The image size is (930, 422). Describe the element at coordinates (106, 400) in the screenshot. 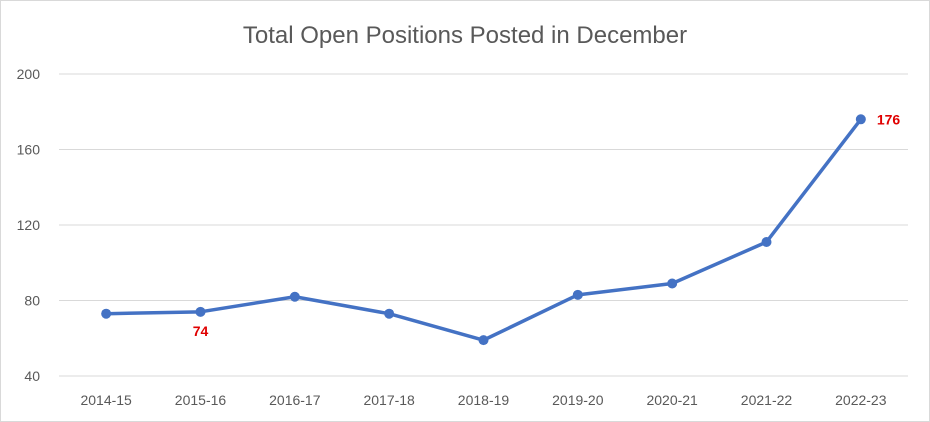

I see `x-tick-label: 2014-15` at that location.